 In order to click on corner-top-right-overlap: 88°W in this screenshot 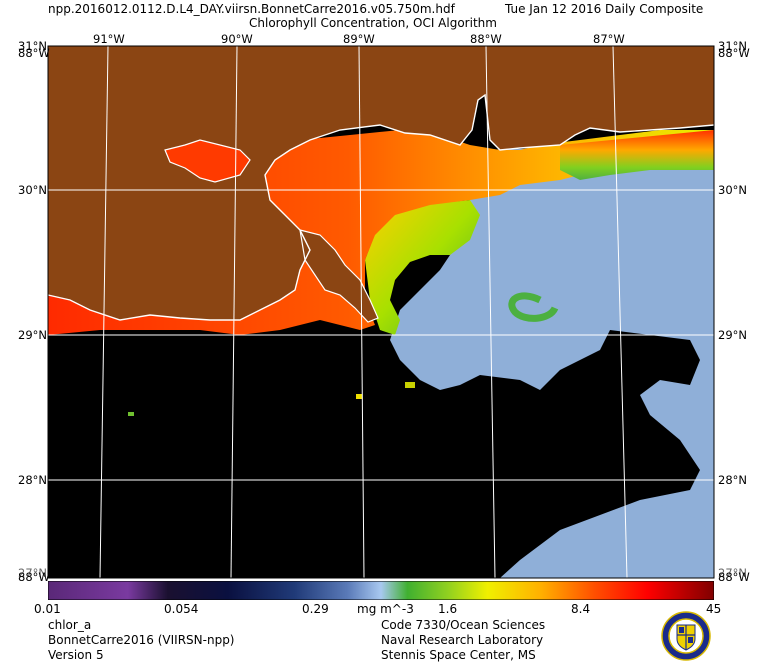, I will do `click(734, 53)`.